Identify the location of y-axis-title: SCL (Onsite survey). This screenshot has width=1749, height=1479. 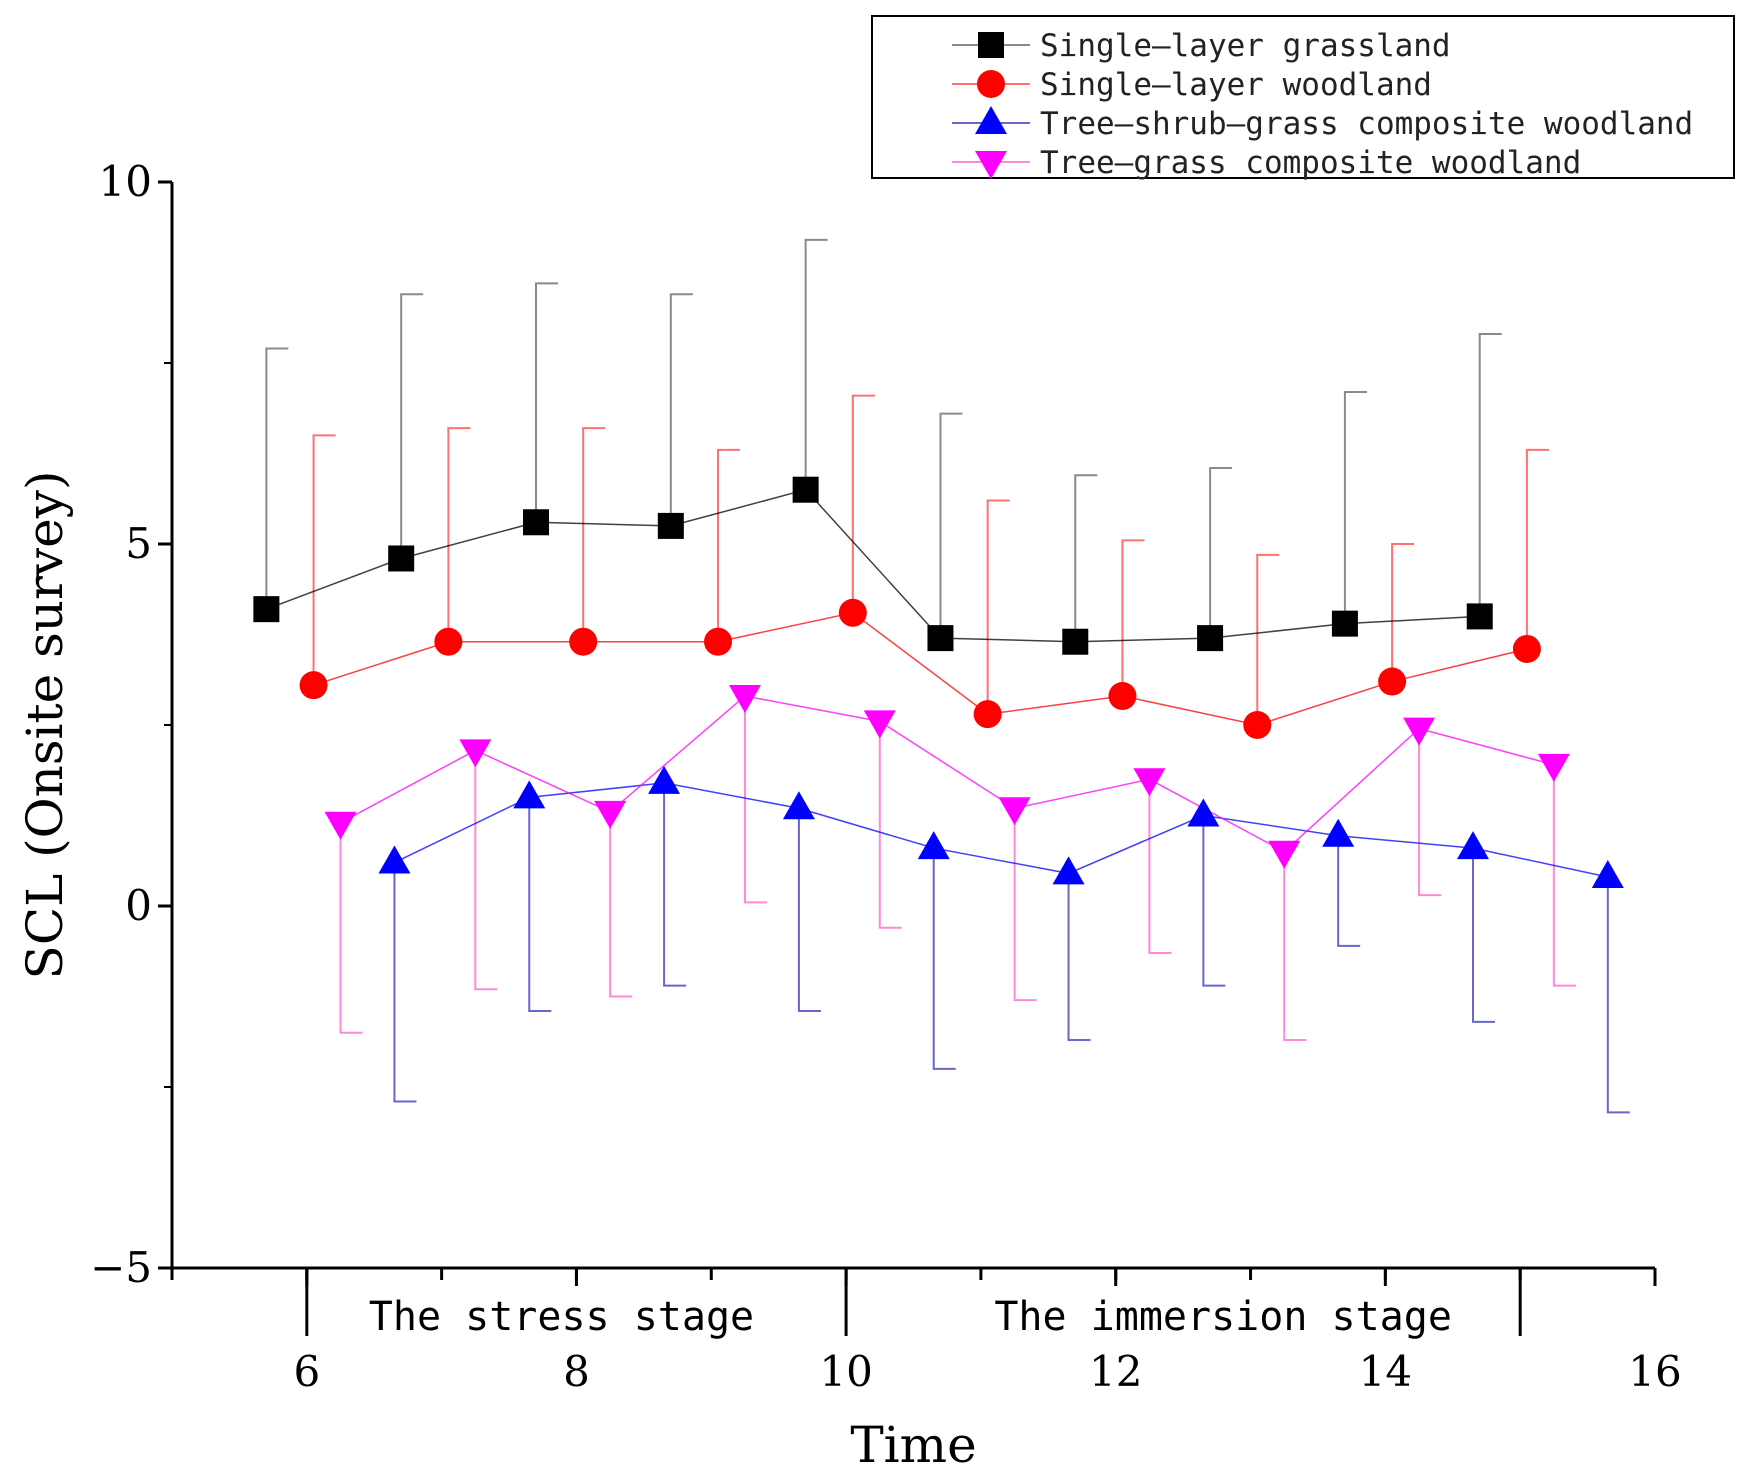
(45, 725).